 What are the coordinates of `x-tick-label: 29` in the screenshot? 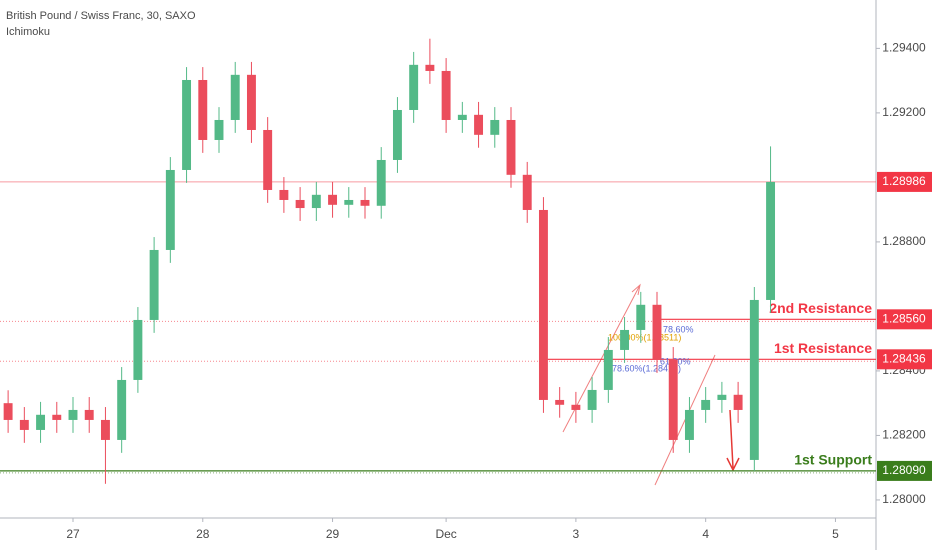 It's located at (333, 534).